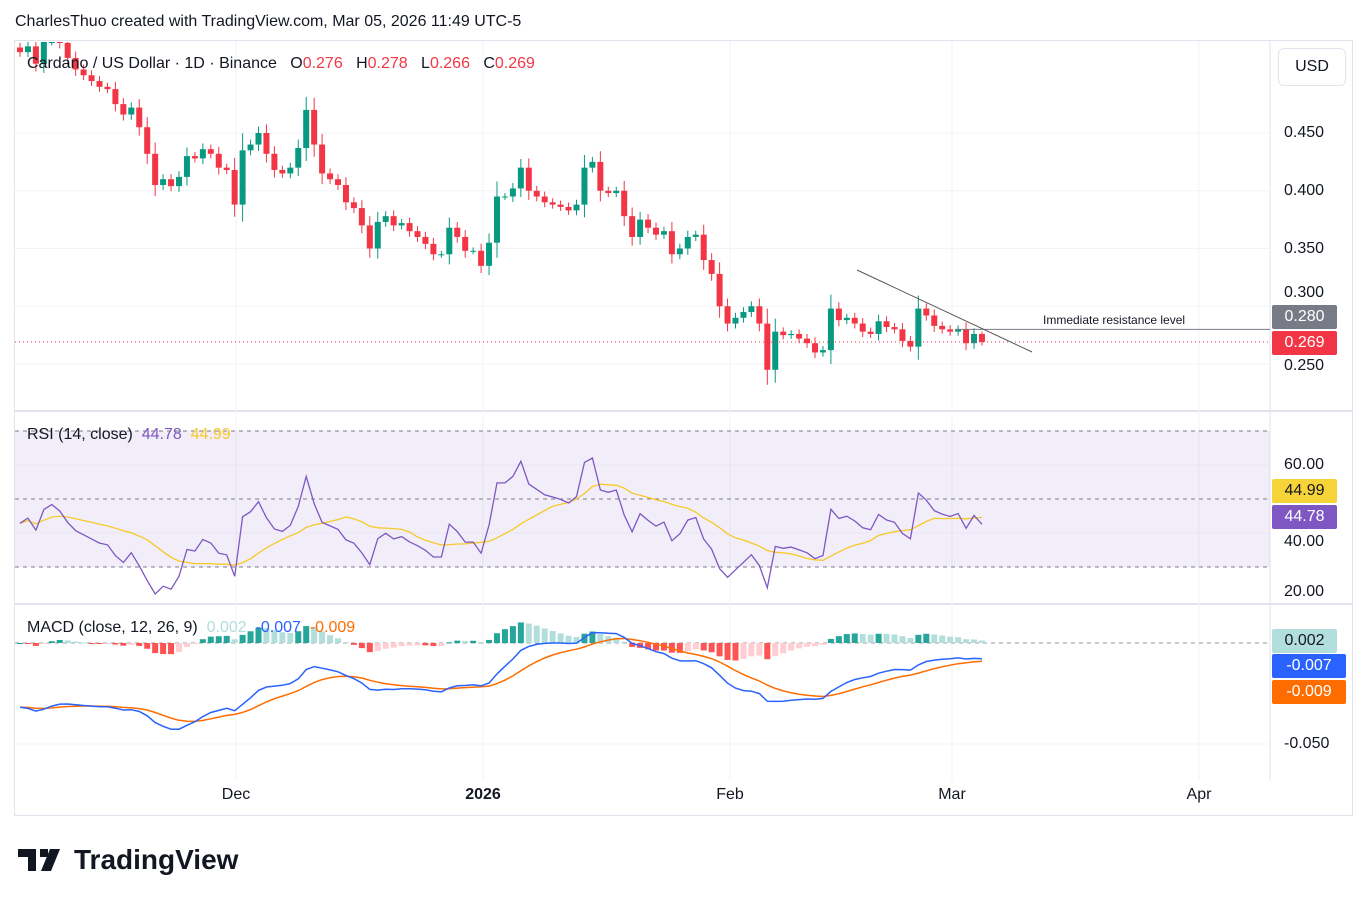  What do you see at coordinates (152, 63) in the screenshot?
I see `symbol-name: Cardano / US Dollar · 1D · Binance` at bounding box center [152, 63].